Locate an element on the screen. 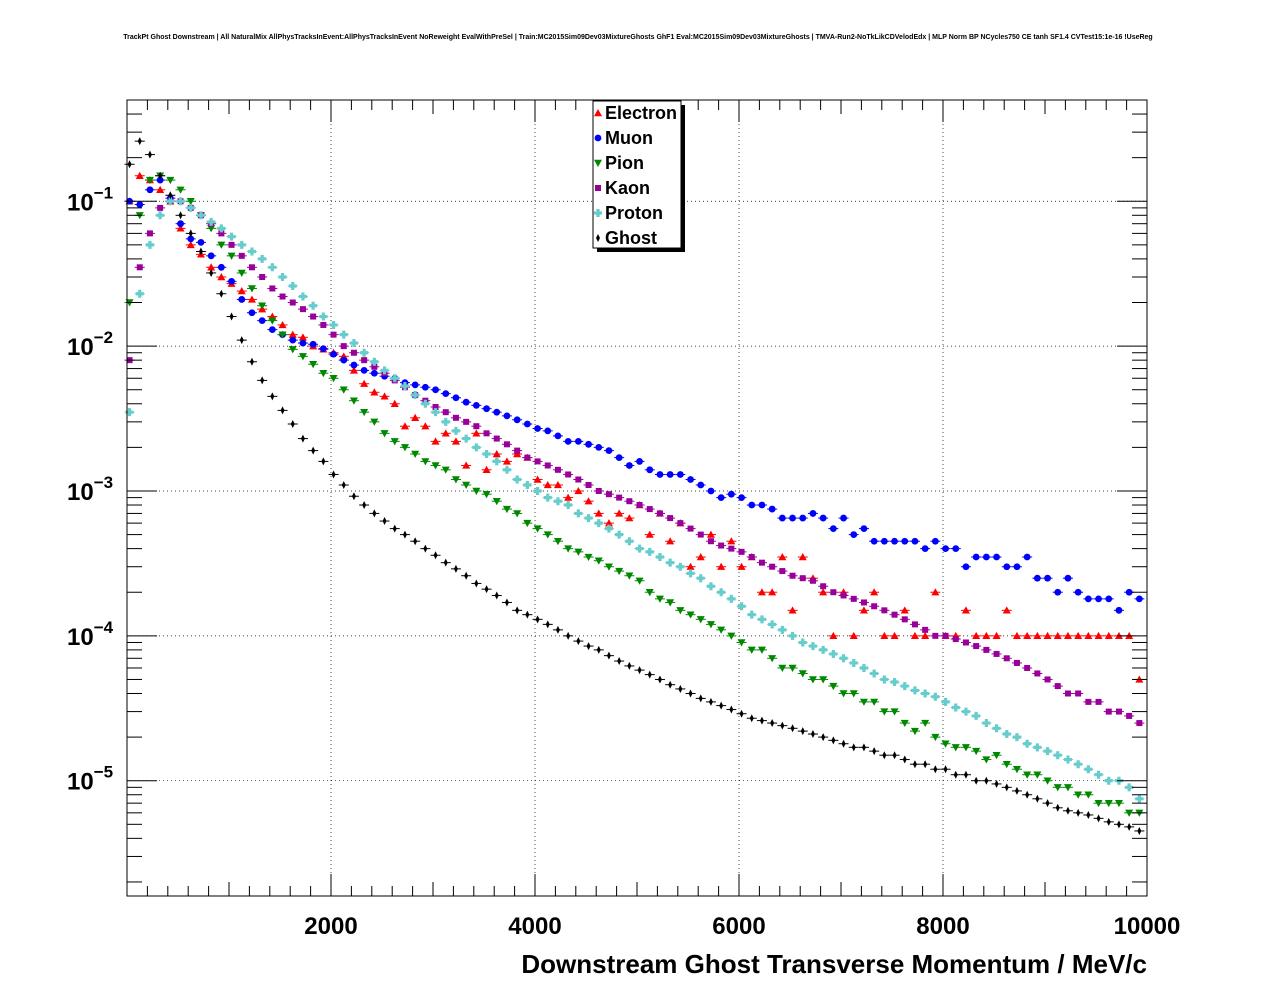 This screenshot has width=1276, height=996. legend-label: Pion is located at coordinates (624, 163).